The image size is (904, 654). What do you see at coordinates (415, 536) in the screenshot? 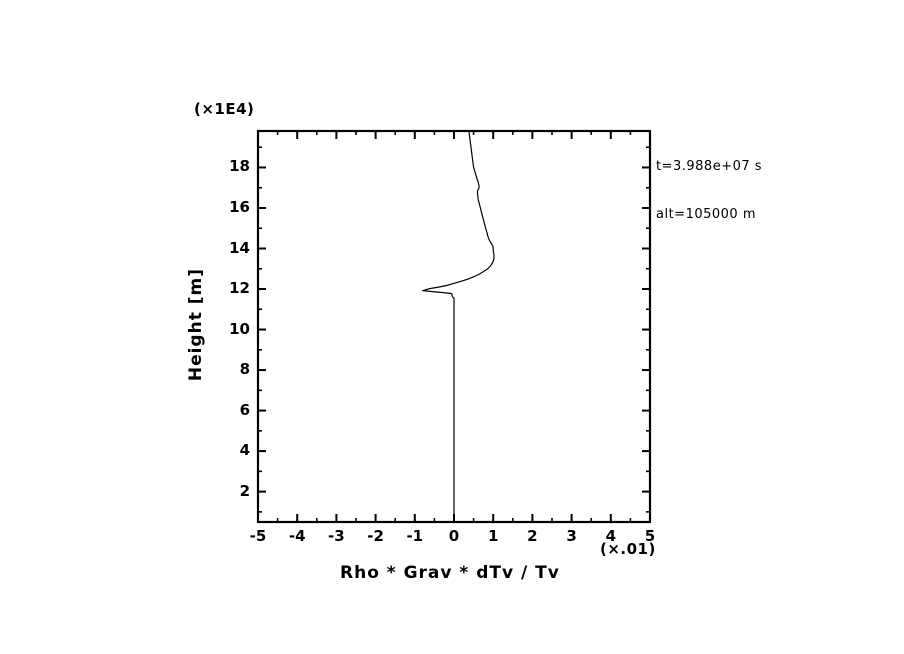
I see `x-tick-label: -1` at bounding box center [415, 536].